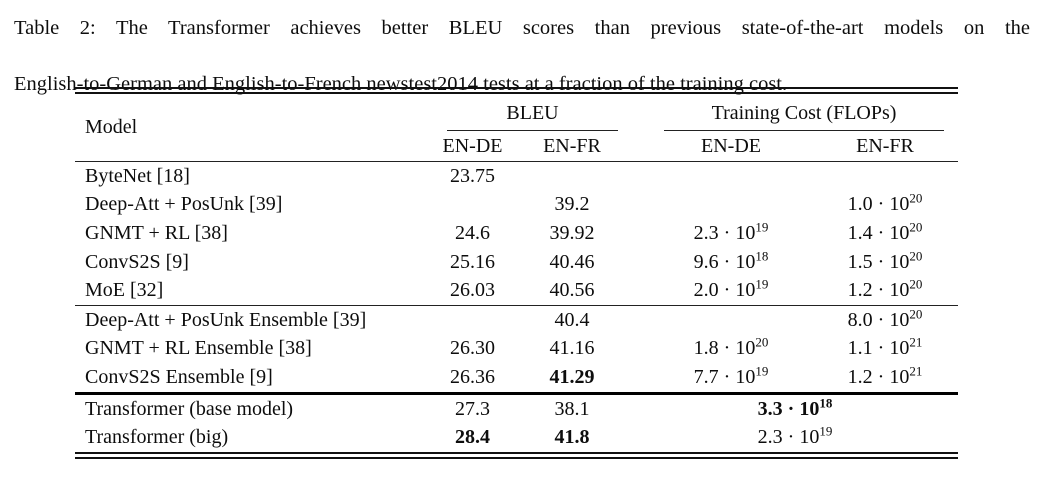  What do you see at coordinates (137, 261) in the screenshot?
I see `model-cell: ConvS2S [9]` at bounding box center [137, 261].